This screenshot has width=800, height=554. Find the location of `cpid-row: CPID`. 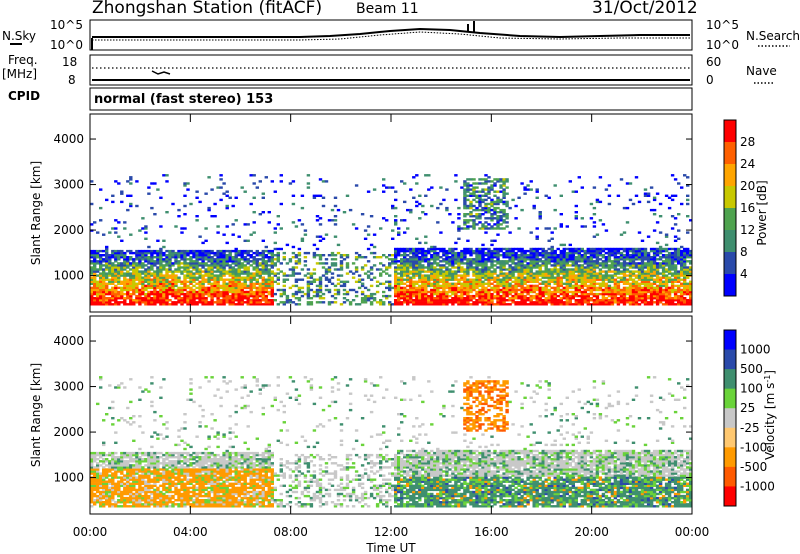

cpid-row: CPID is located at coordinates (350, 99).